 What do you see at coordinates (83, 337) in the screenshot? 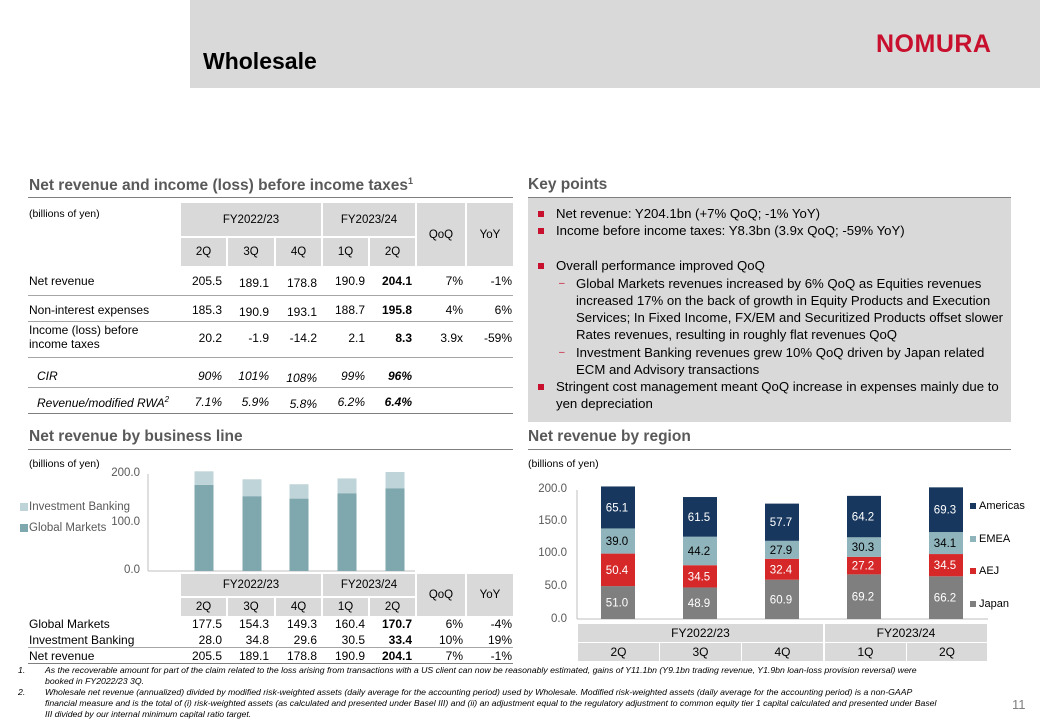
I see `pl-row-label: Income (loss) before income taxes` at bounding box center [83, 337].